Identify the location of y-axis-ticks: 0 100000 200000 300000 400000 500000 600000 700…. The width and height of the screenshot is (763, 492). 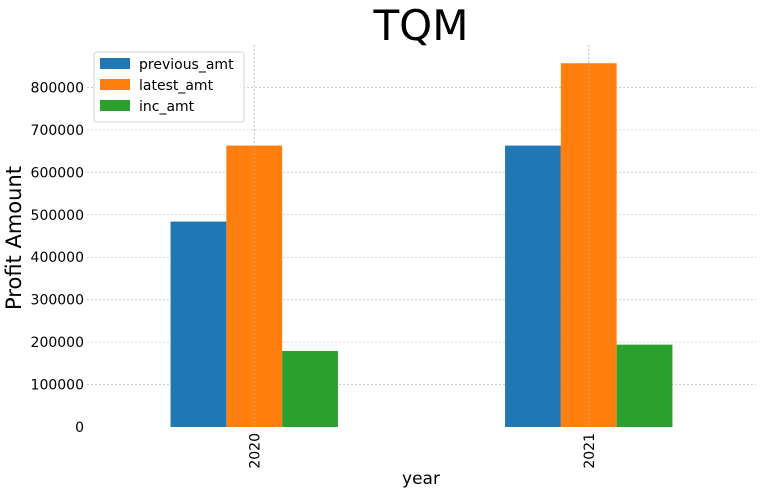
(57, 258).